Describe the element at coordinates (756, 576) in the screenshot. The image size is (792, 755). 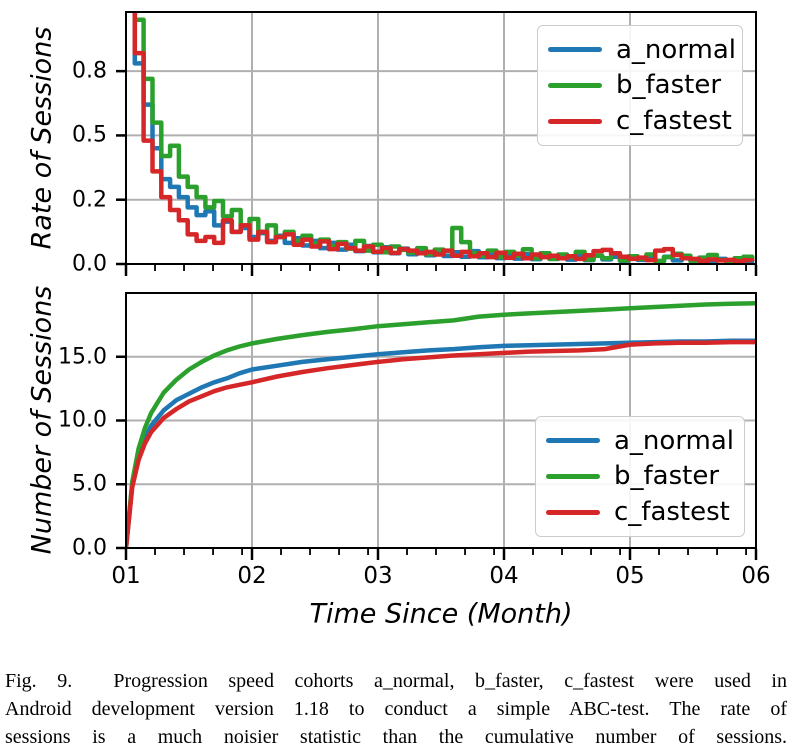
I see `x-tick-label: 06` at that location.